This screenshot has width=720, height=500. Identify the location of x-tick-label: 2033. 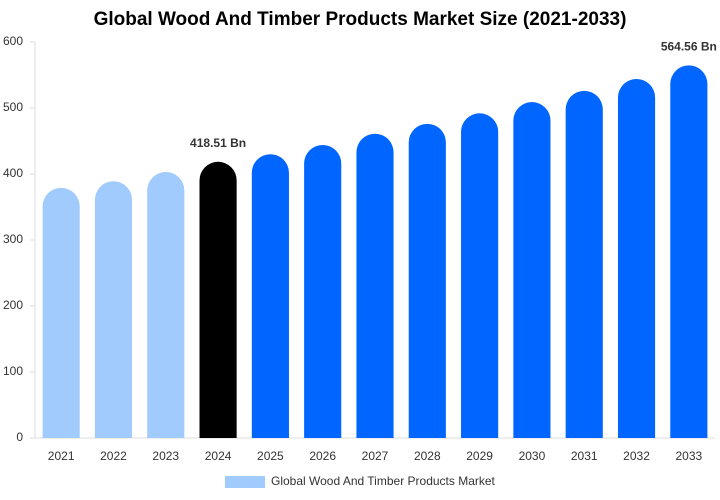
(688, 456).